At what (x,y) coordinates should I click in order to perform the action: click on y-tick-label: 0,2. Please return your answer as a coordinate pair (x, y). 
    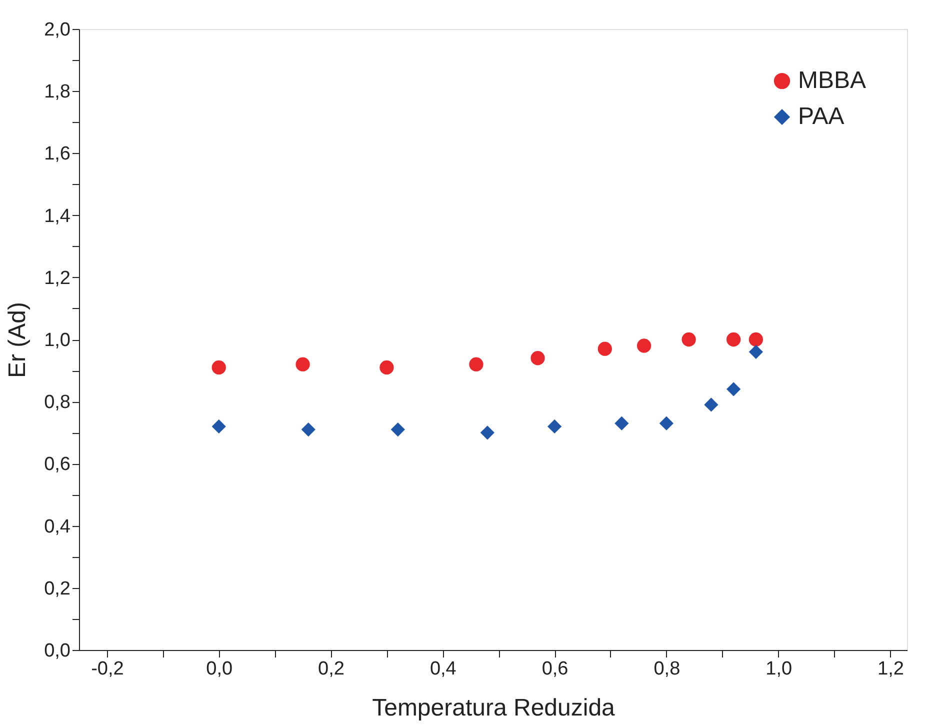
    Looking at the image, I should click on (57, 589).